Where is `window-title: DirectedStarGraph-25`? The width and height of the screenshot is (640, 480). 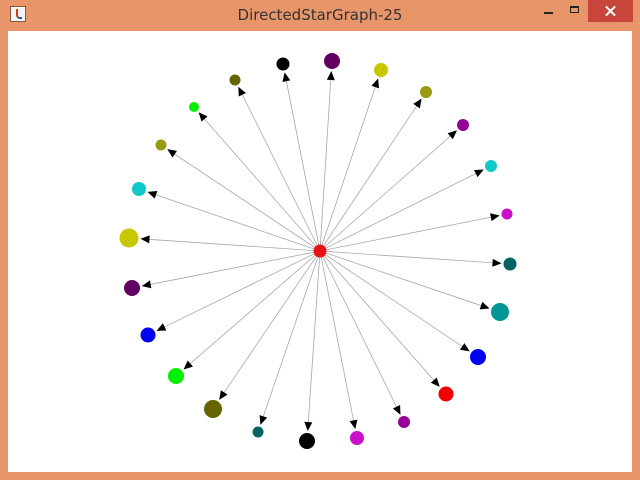
window-title: DirectedStarGraph-25 is located at coordinates (320, 15).